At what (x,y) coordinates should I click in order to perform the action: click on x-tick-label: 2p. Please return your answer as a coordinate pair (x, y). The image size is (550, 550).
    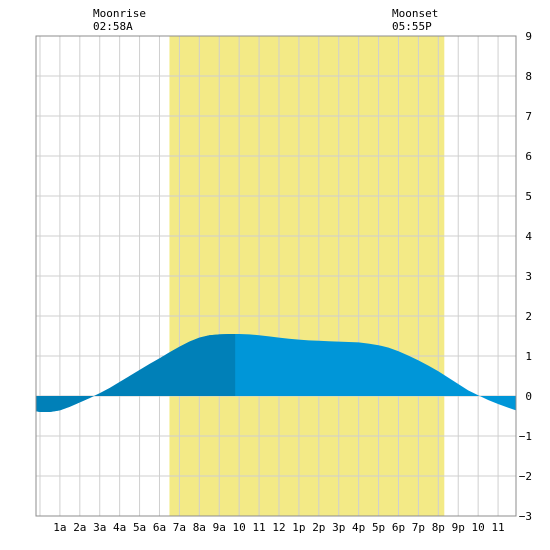
    Looking at the image, I should click on (318, 527).